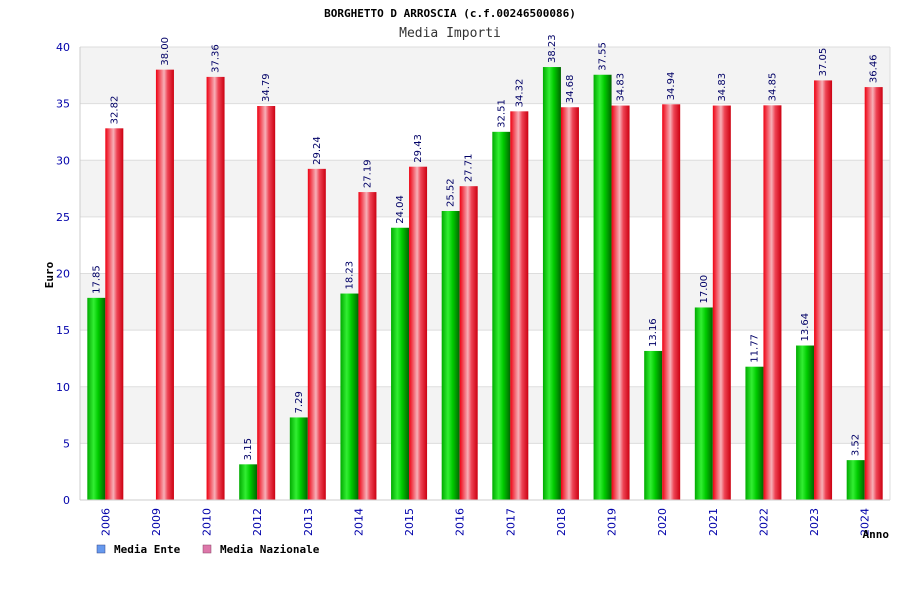 Image resolution: width=900 pixels, height=600 pixels. What do you see at coordinates (772, 302) in the screenshot?
I see `bar-media-nazionale-2022` at bounding box center [772, 302].